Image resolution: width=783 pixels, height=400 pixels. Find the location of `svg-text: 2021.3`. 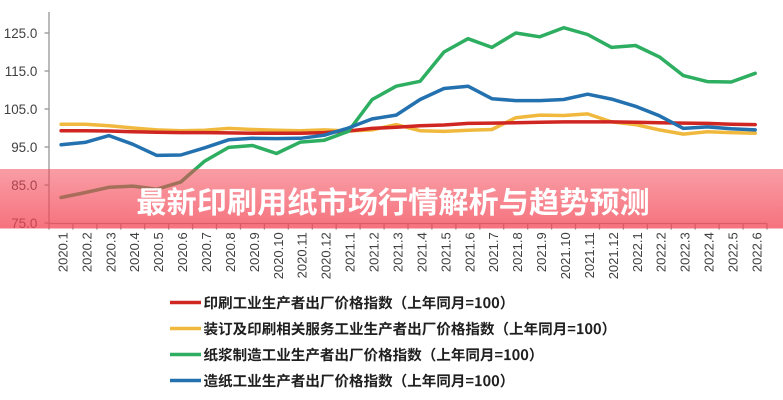

svg-text: 2021.3 is located at coordinates (398, 252).